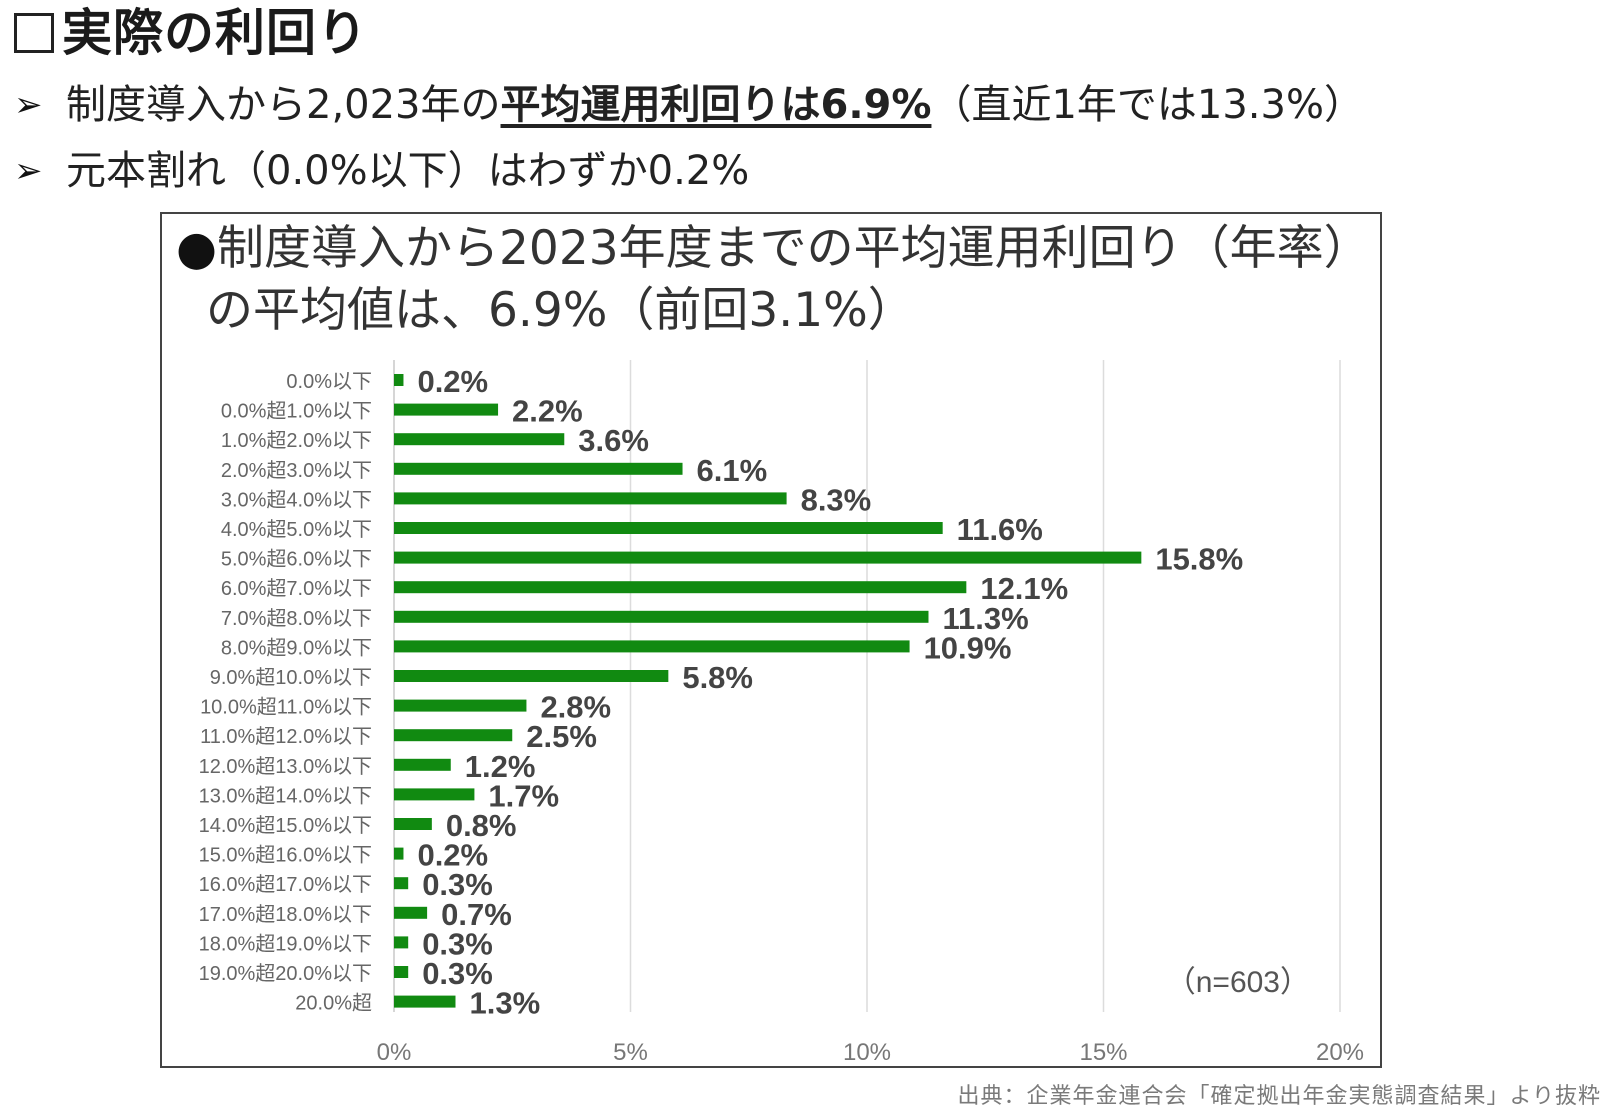 Image resolution: width=1615 pixels, height=1112 pixels. I want to click on bullet-item: ➢ 制度導入から2,023年の 平均運用利回りは6.9% （直近1年では13.3%）, so click(689, 105).